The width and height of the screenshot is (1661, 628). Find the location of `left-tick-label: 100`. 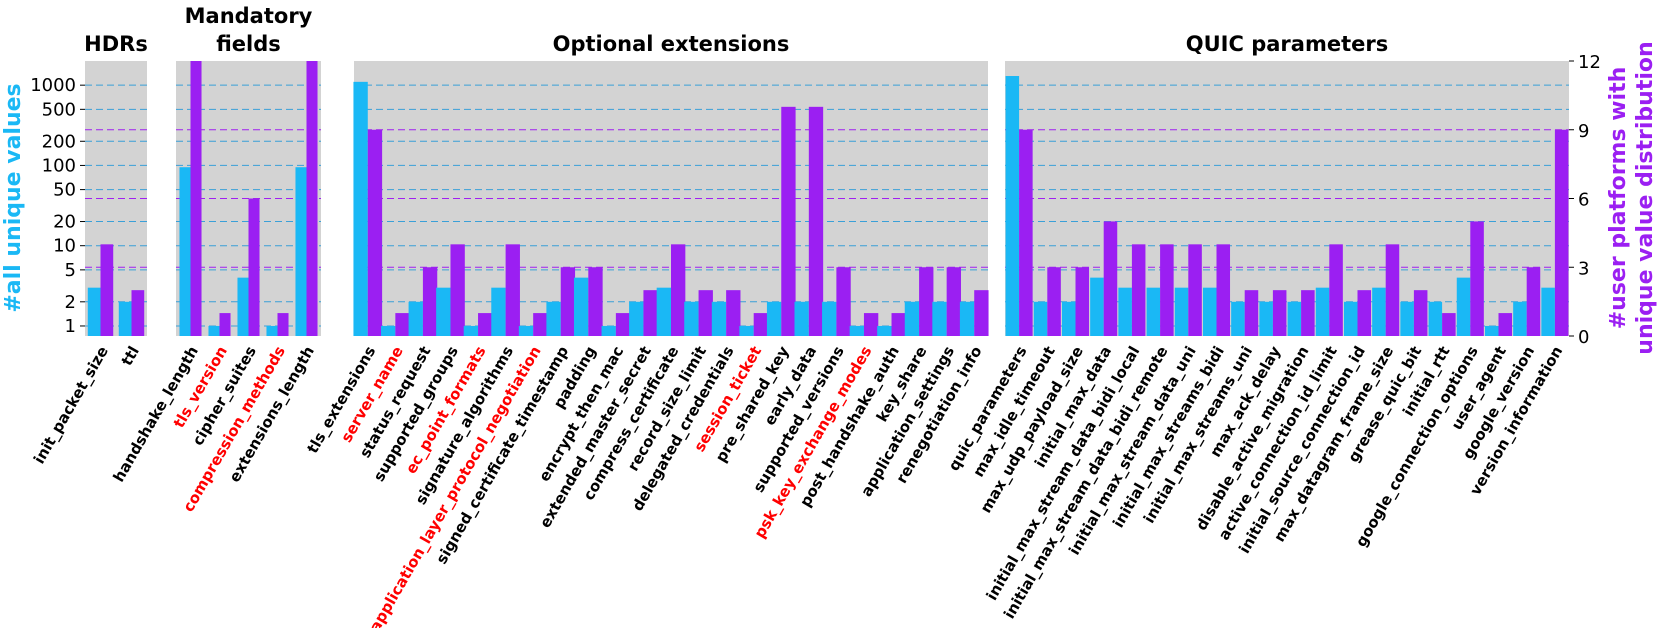

left-tick-label: 100 is located at coordinates (59, 165).